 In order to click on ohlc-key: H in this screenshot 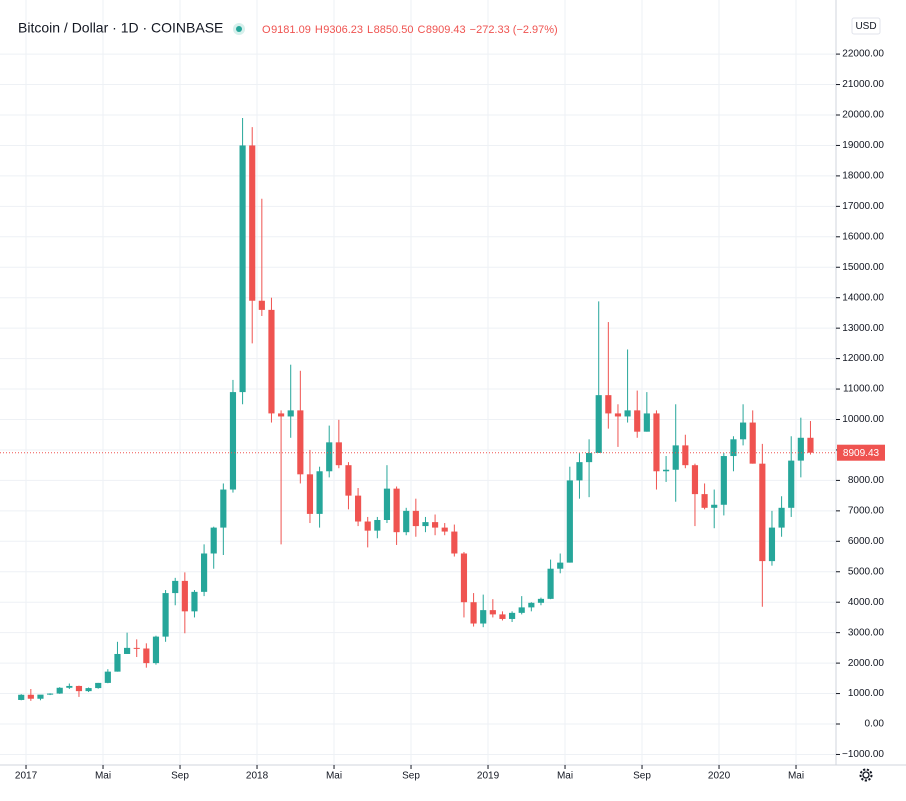, I will do `click(319, 30)`.